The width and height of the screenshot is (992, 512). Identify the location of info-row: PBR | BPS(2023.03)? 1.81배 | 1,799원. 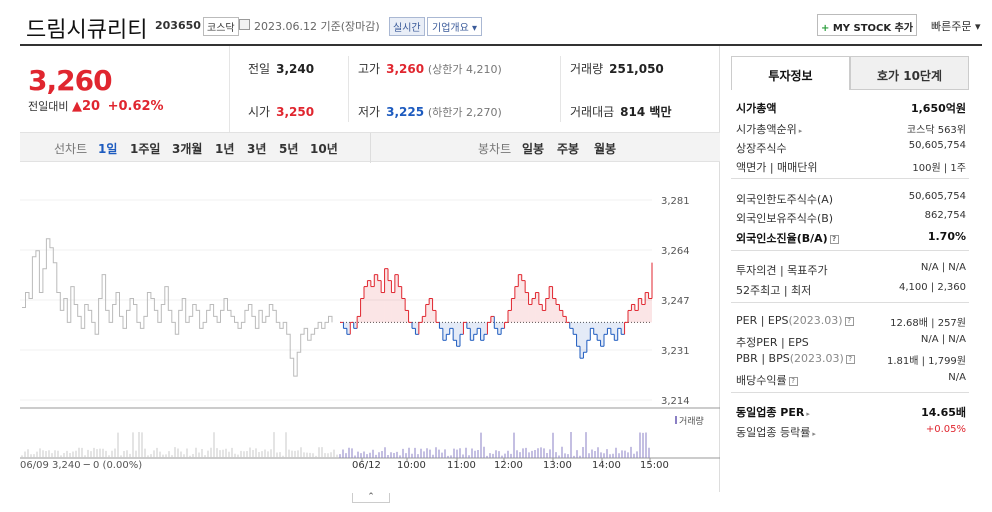
(851, 361).